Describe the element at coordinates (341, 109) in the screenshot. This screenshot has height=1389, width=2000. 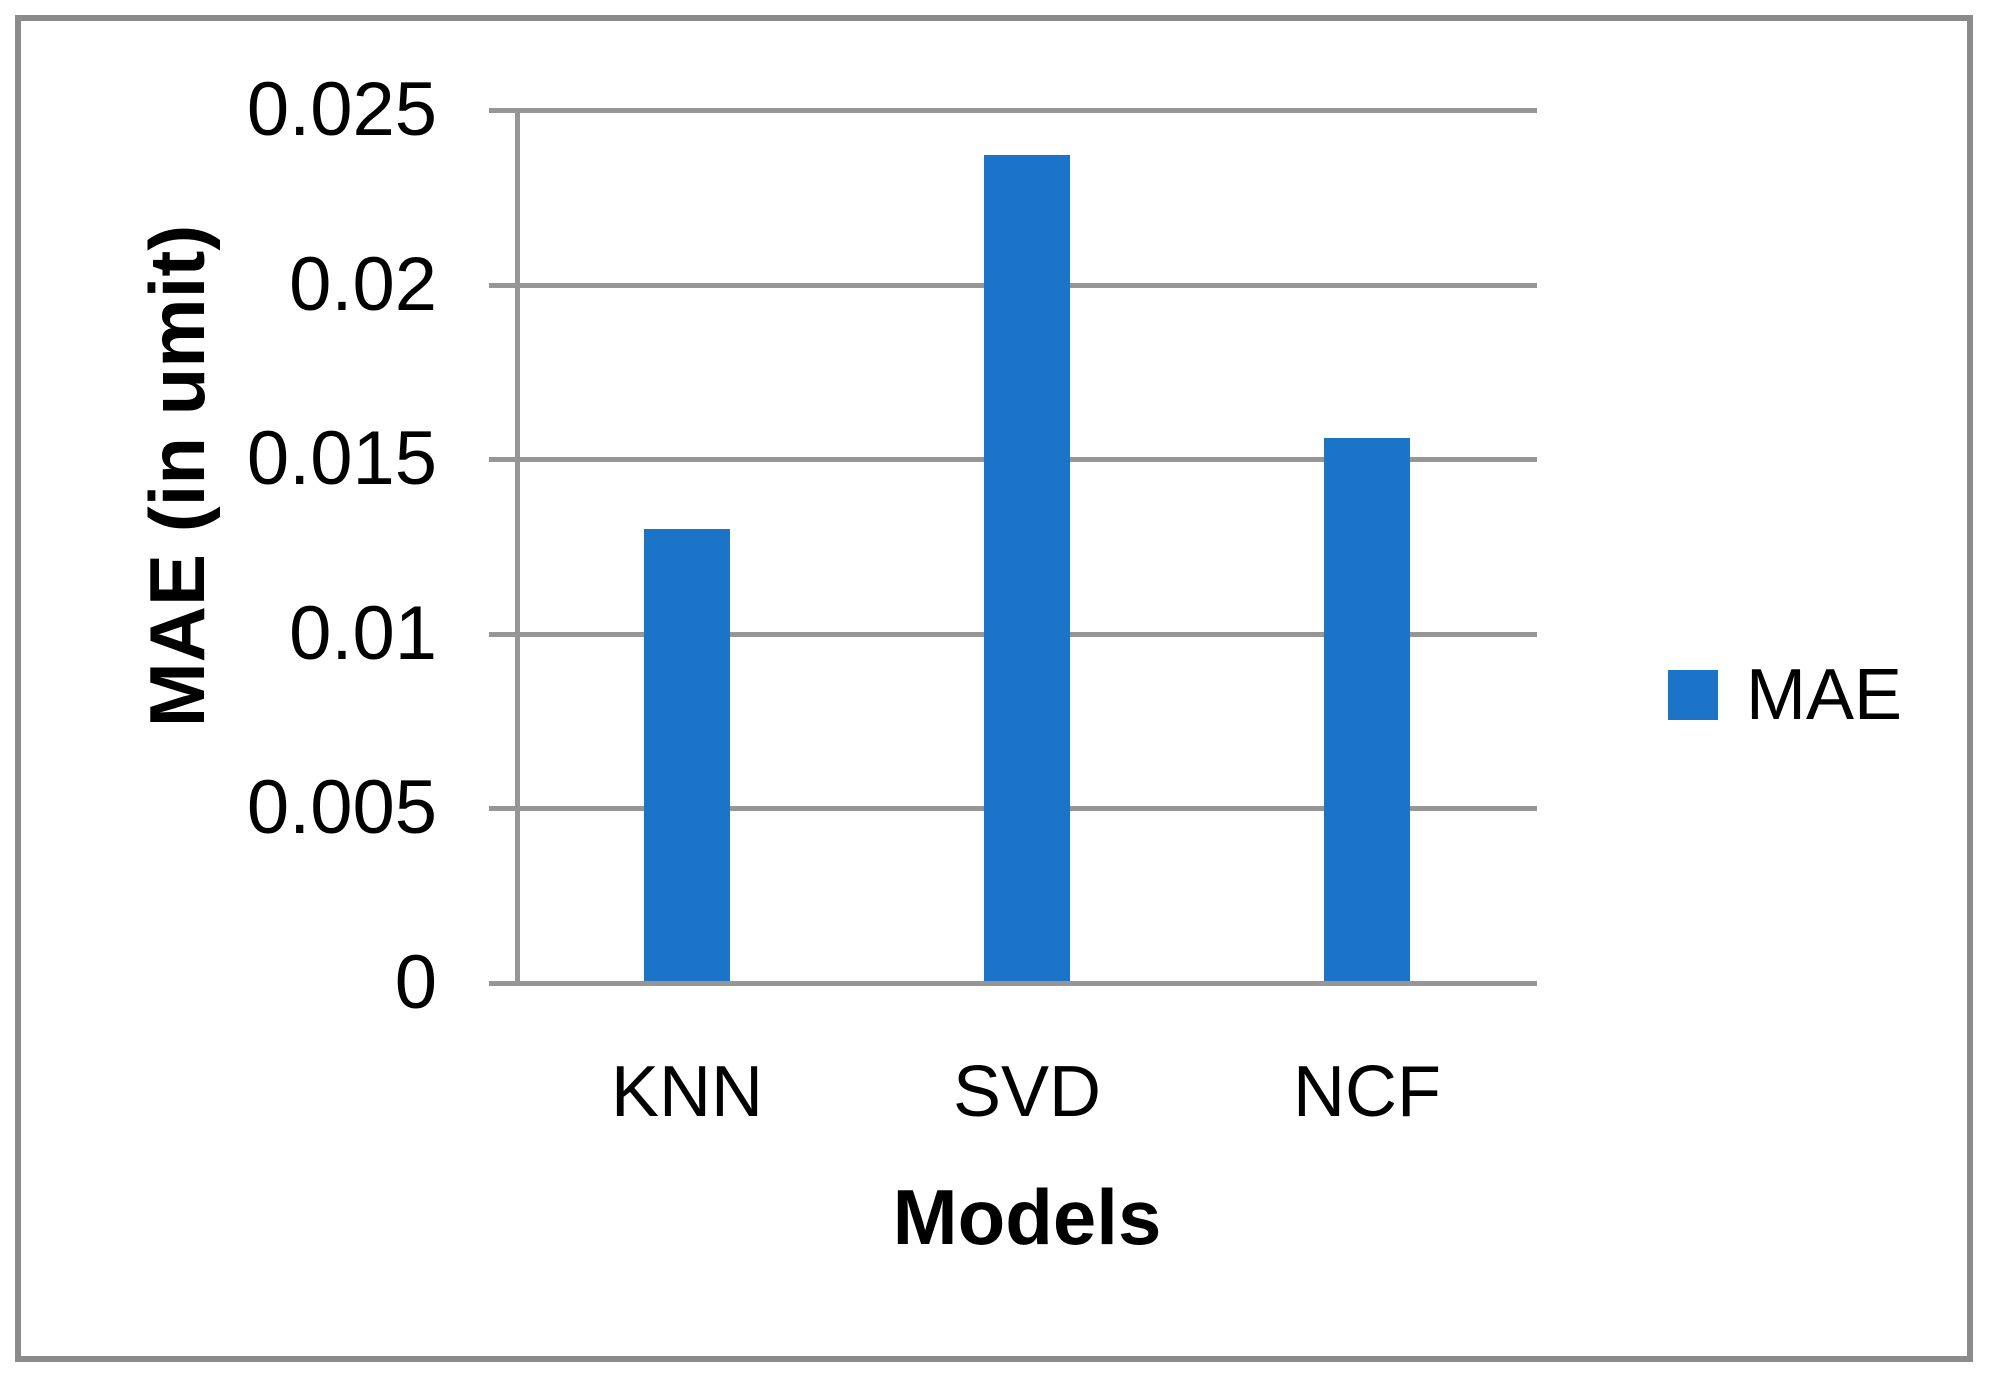
I see `y-tick-label: 0.025` at that location.